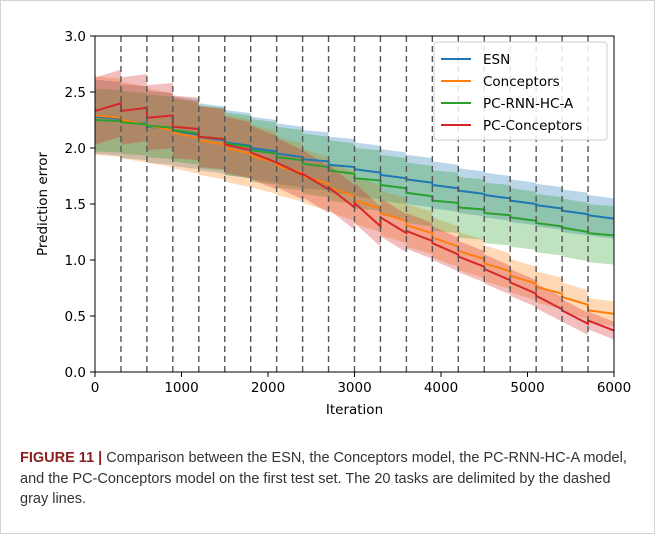 Image resolution: width=655 pixels, height=534 pixels. I want to click on x-tick-label: 0, so click(95, 388).